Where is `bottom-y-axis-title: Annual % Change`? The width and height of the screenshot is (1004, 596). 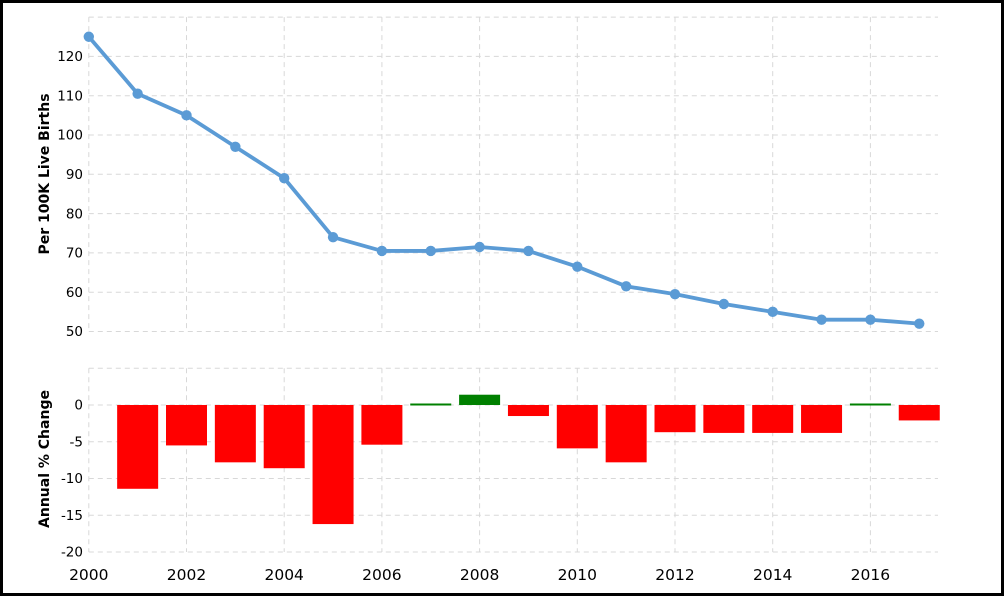 bottom-y-axis-title: Annual % Change is located at coordinates (45, 459).